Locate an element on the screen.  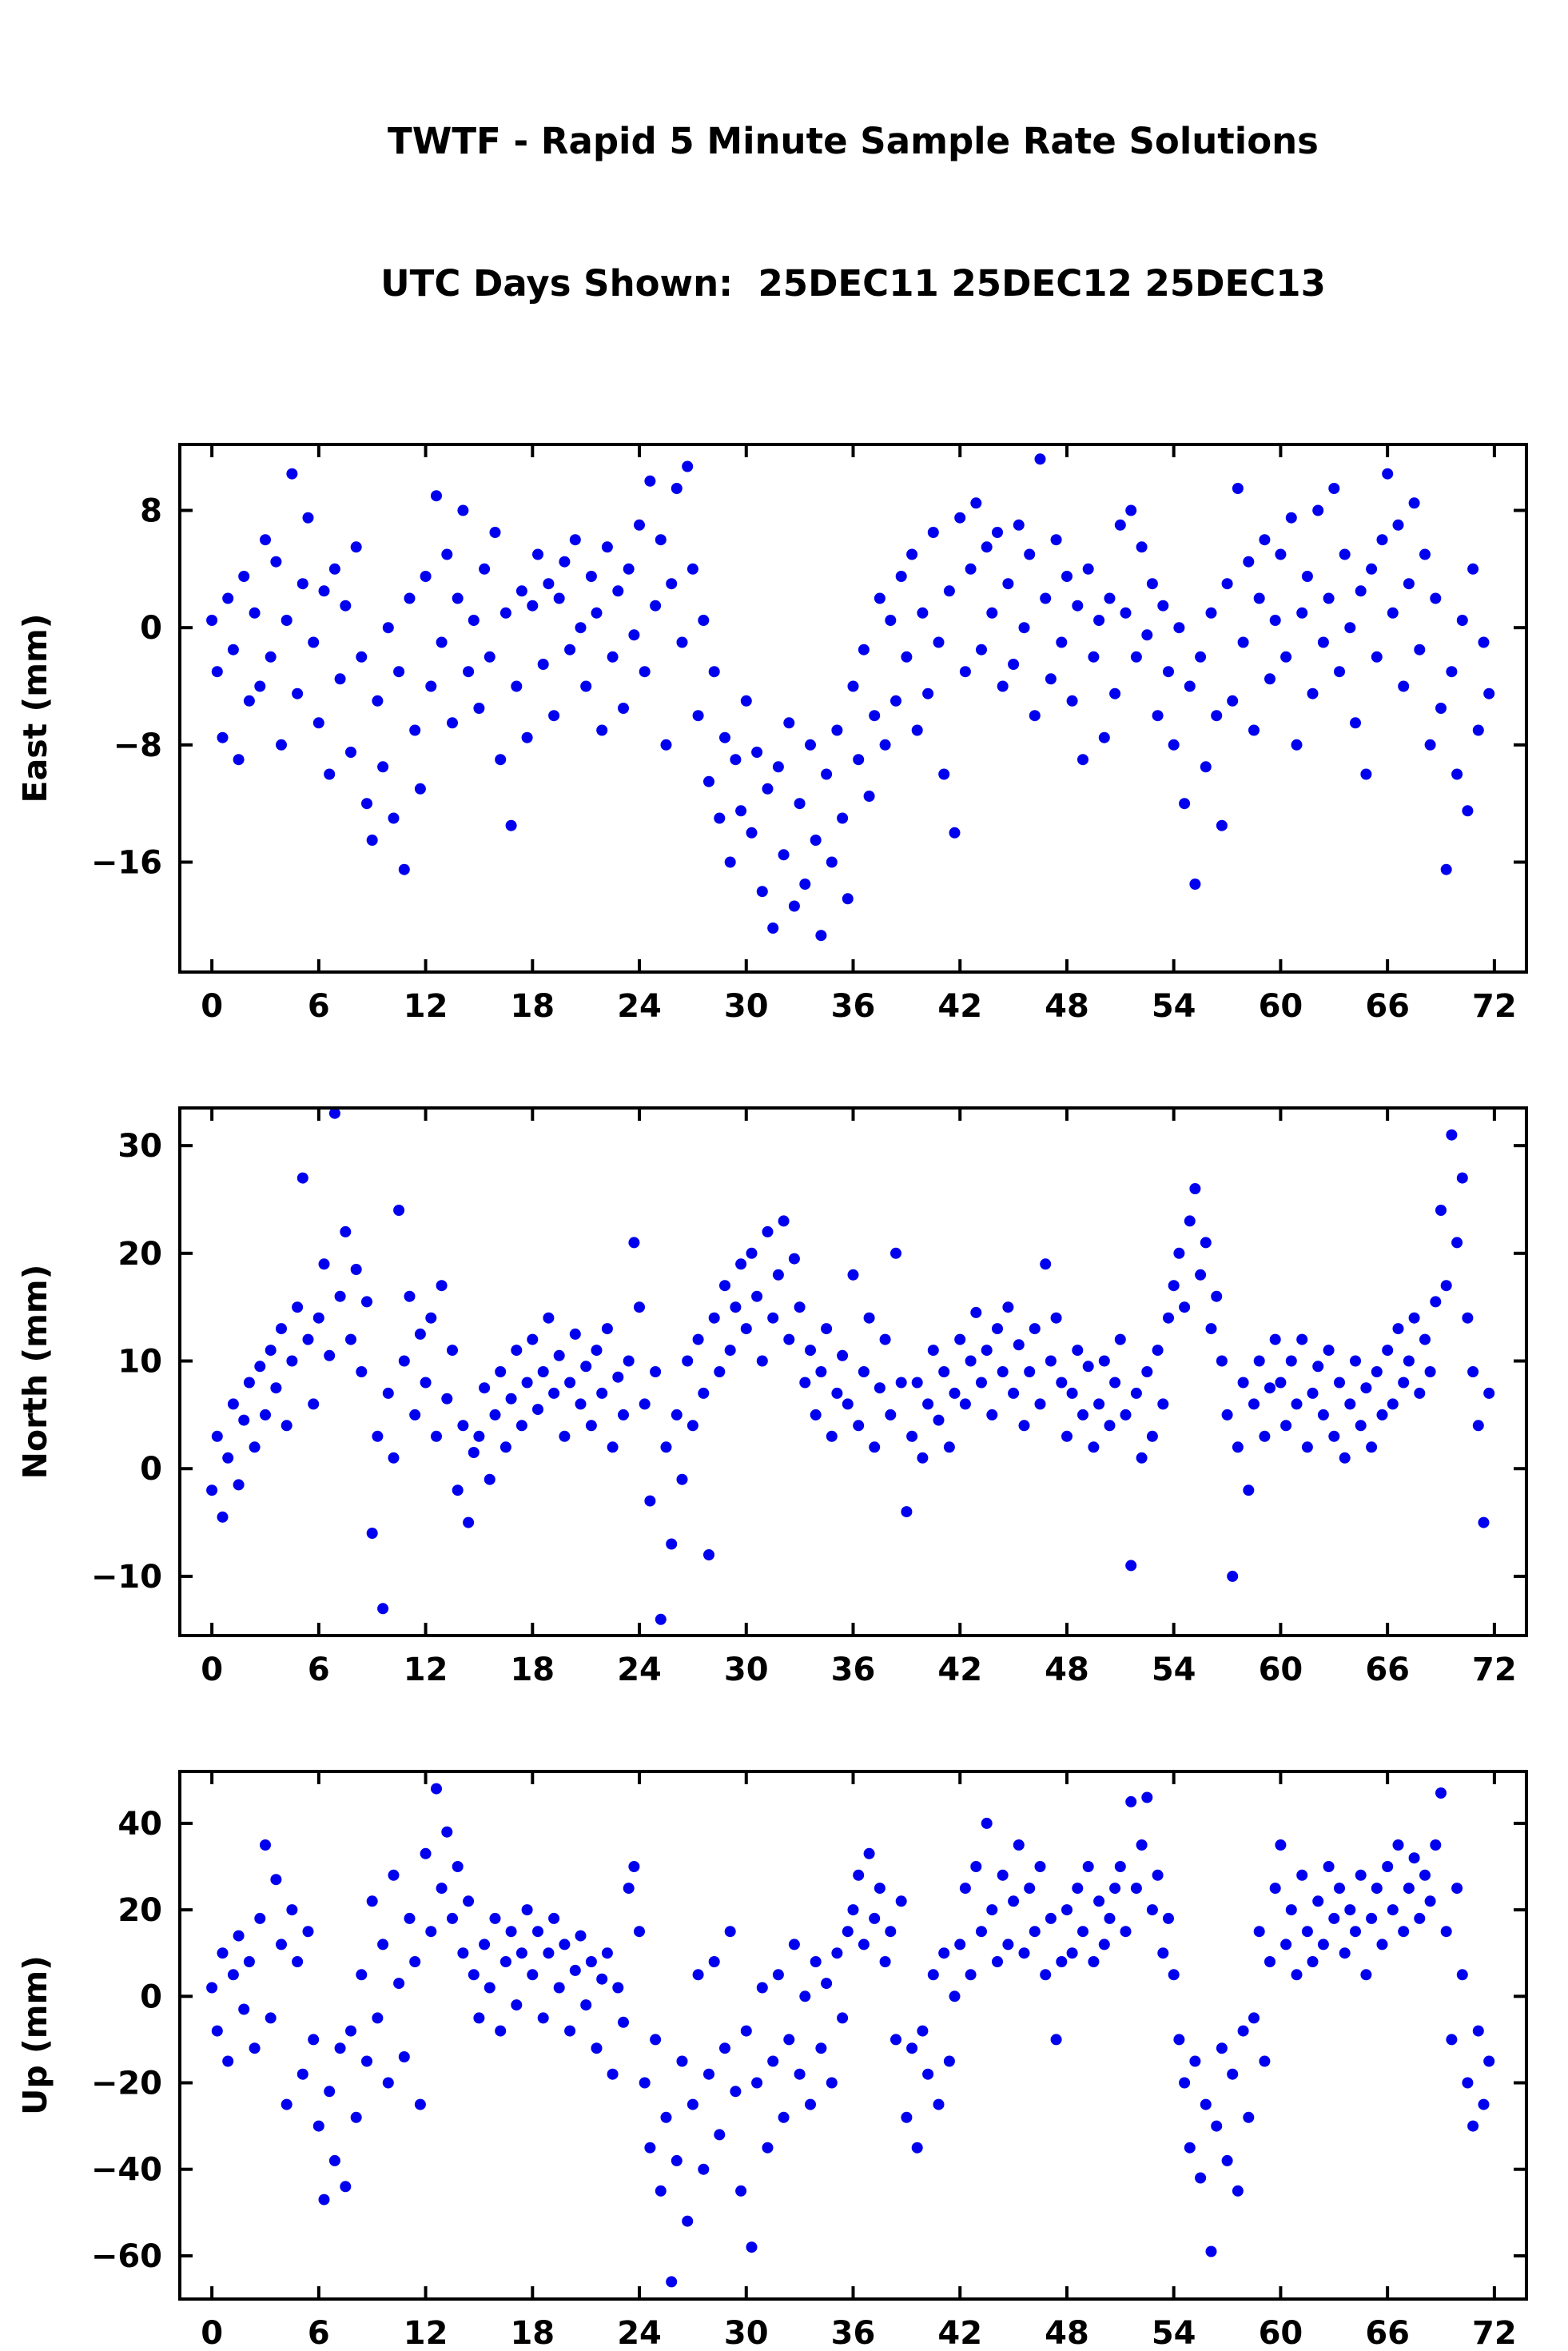
svg-text: East (mm) is located at coordinates (35, 708).